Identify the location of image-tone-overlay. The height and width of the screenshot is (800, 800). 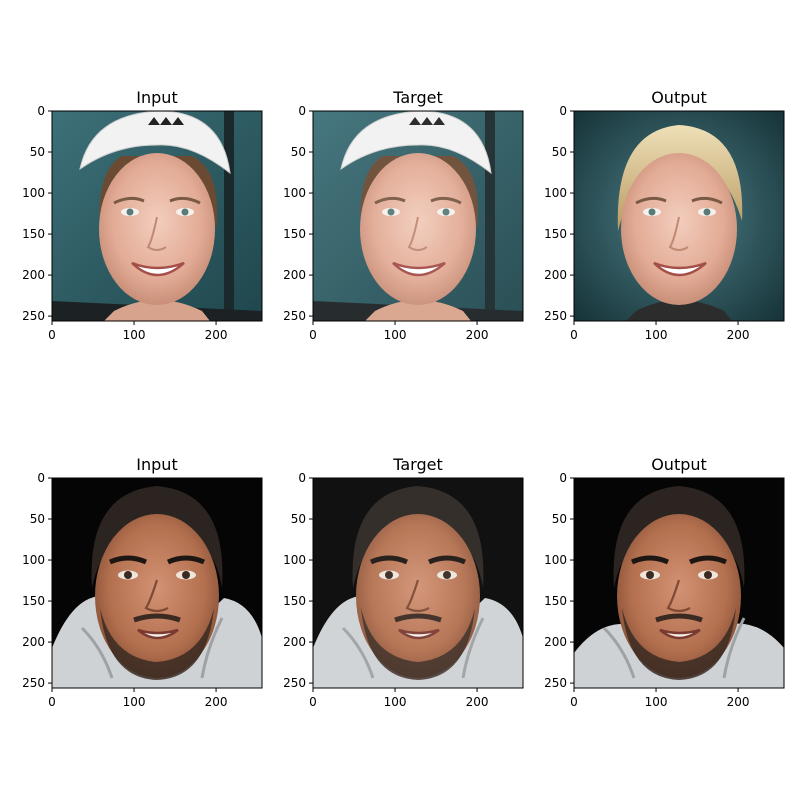
(418, 216).